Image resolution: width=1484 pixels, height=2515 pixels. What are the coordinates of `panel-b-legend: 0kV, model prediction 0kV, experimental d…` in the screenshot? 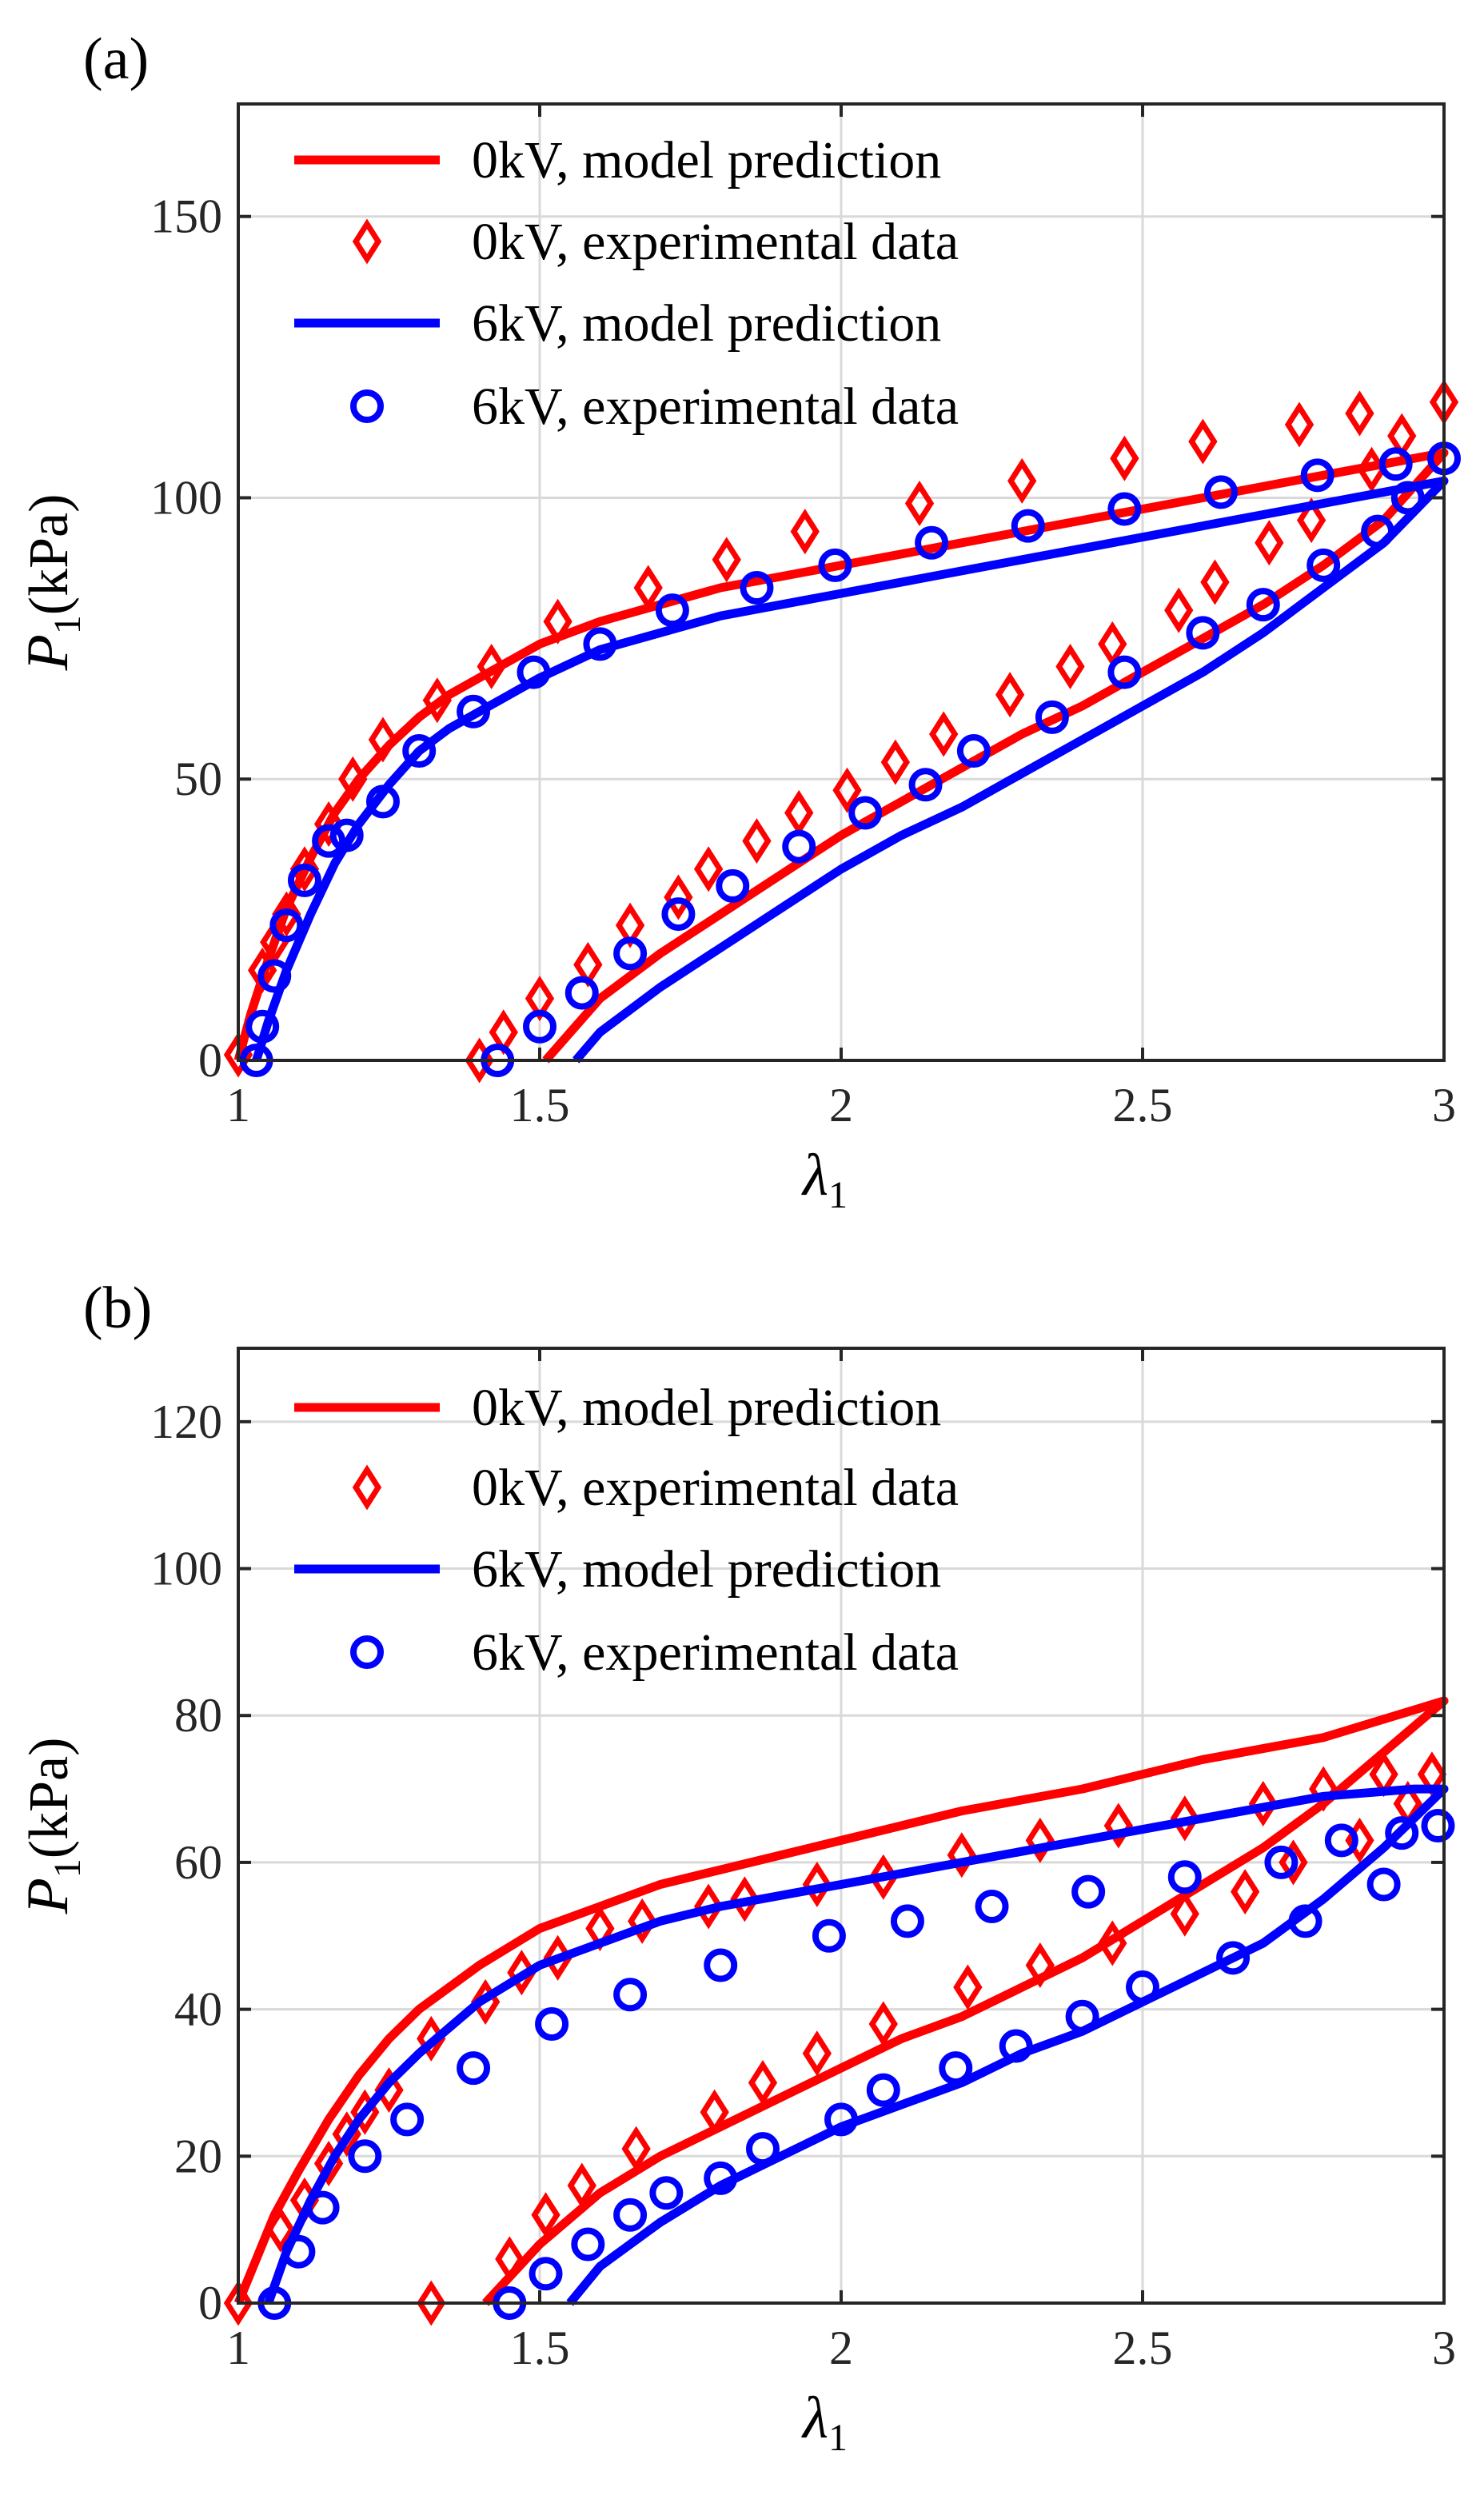 It's located at (626, 1531).